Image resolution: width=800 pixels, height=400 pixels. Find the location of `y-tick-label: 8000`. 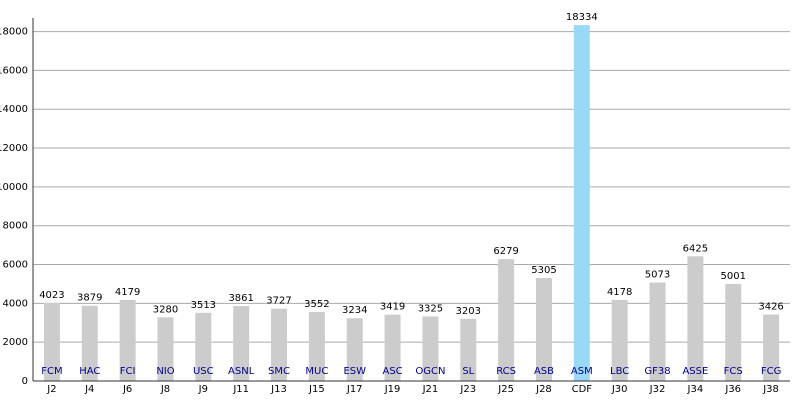

y-tick-label: 8000 is located at coordinates (15, 226).